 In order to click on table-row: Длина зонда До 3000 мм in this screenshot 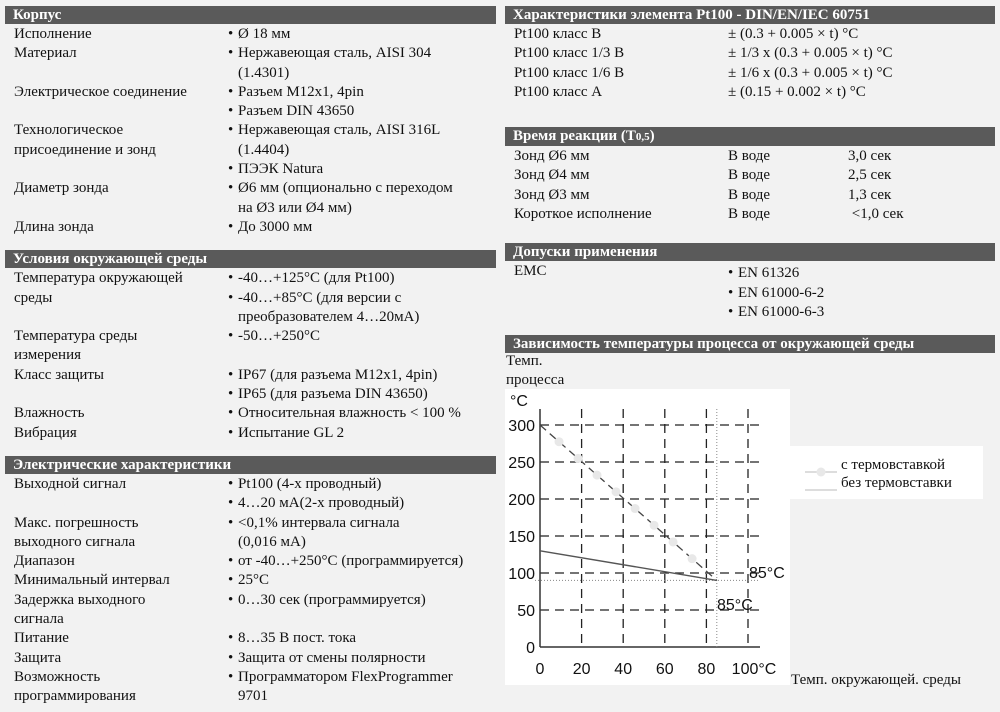, I will do `click(250, 228)`.